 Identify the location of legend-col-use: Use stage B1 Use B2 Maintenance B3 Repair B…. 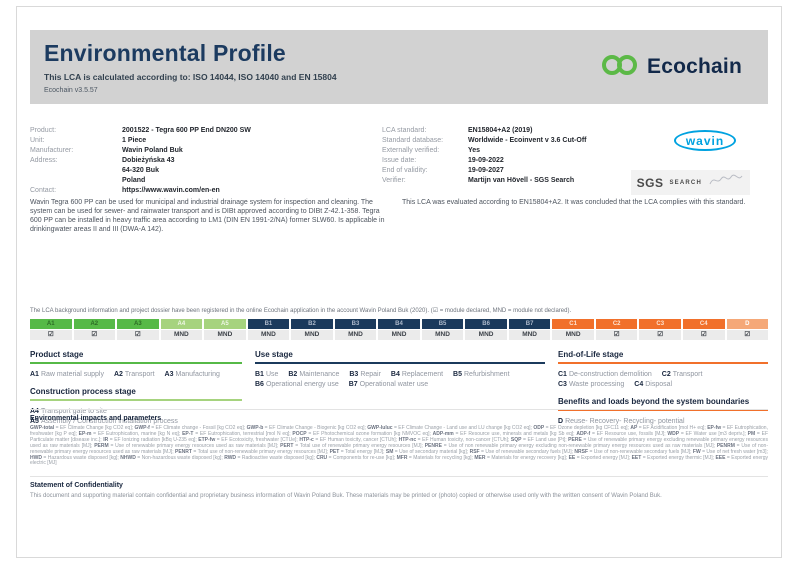
(400, 388).